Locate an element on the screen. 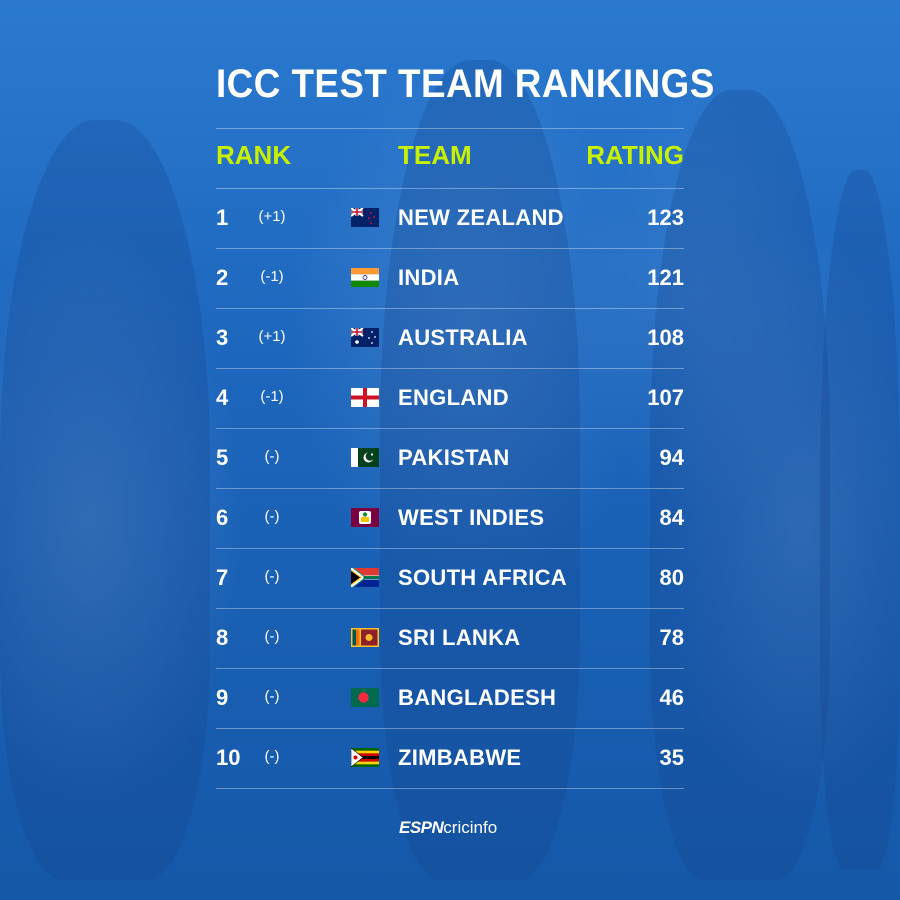 The height and width of the screenshot is (900, 900). table-row: 5 (-) PAKISTAN 94 is located at coordinates (450, 458).